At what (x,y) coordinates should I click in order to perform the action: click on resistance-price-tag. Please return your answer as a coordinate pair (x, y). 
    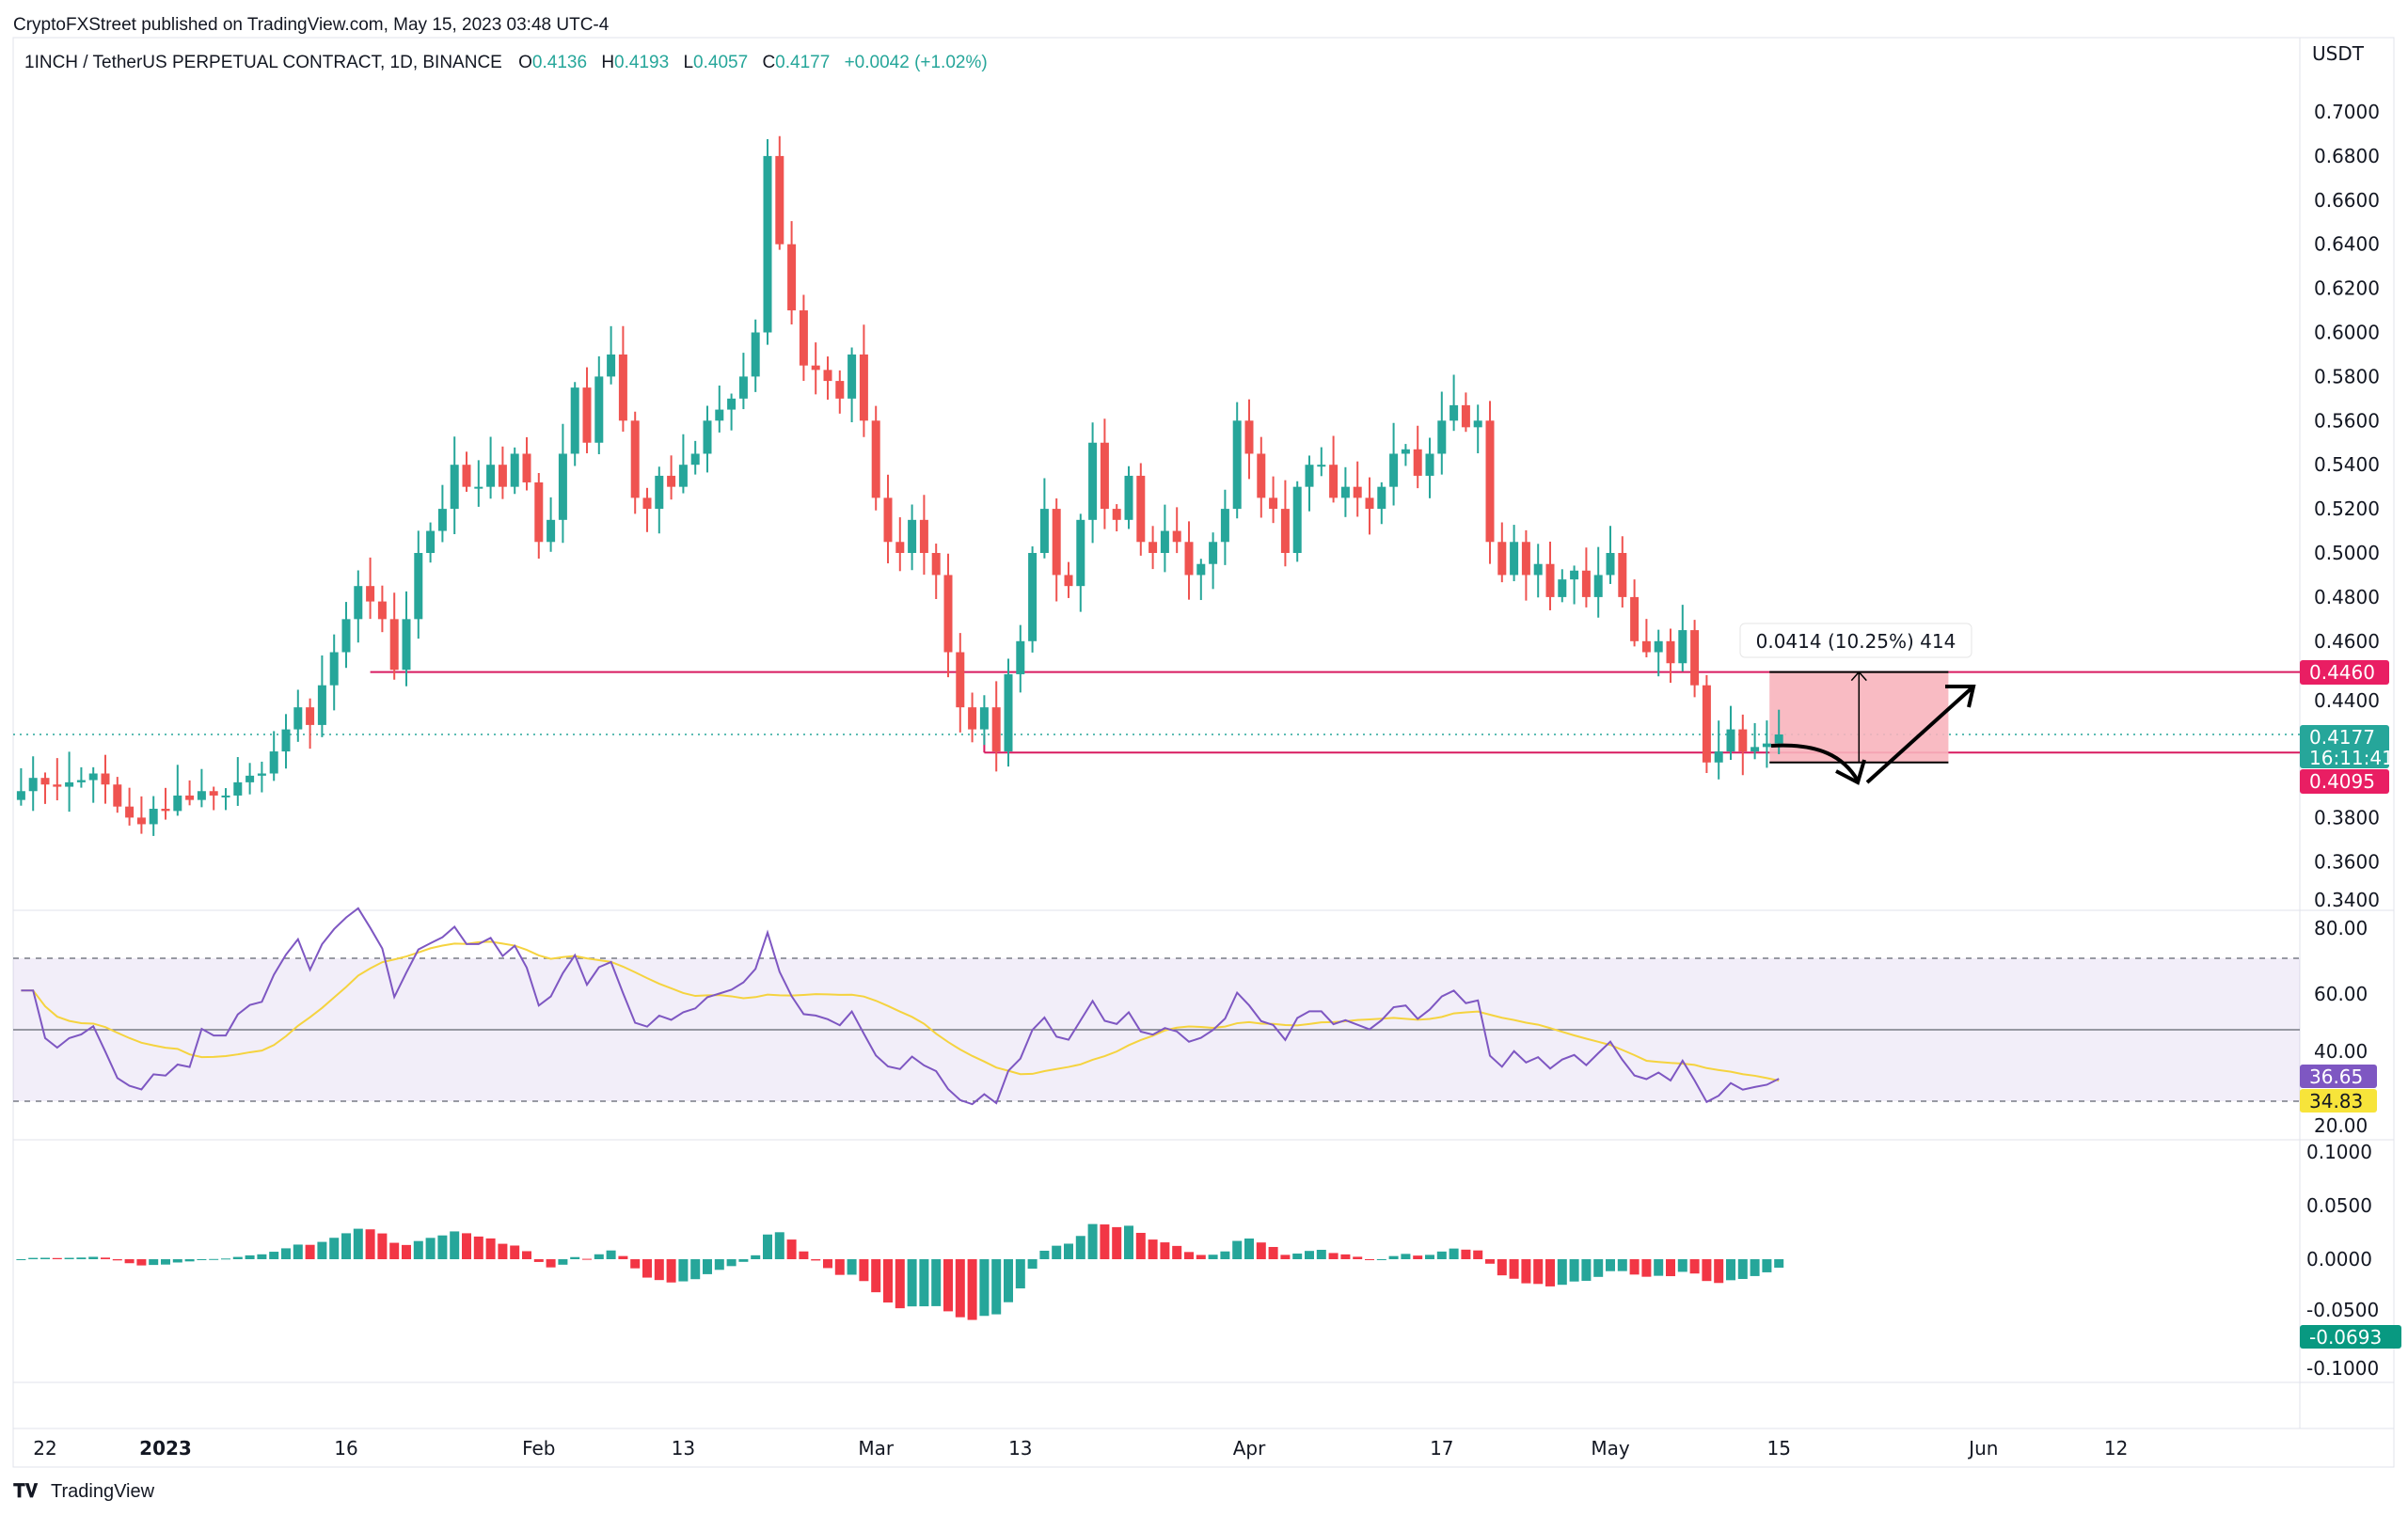
    Looking at the image, I should click on (2345, 672).